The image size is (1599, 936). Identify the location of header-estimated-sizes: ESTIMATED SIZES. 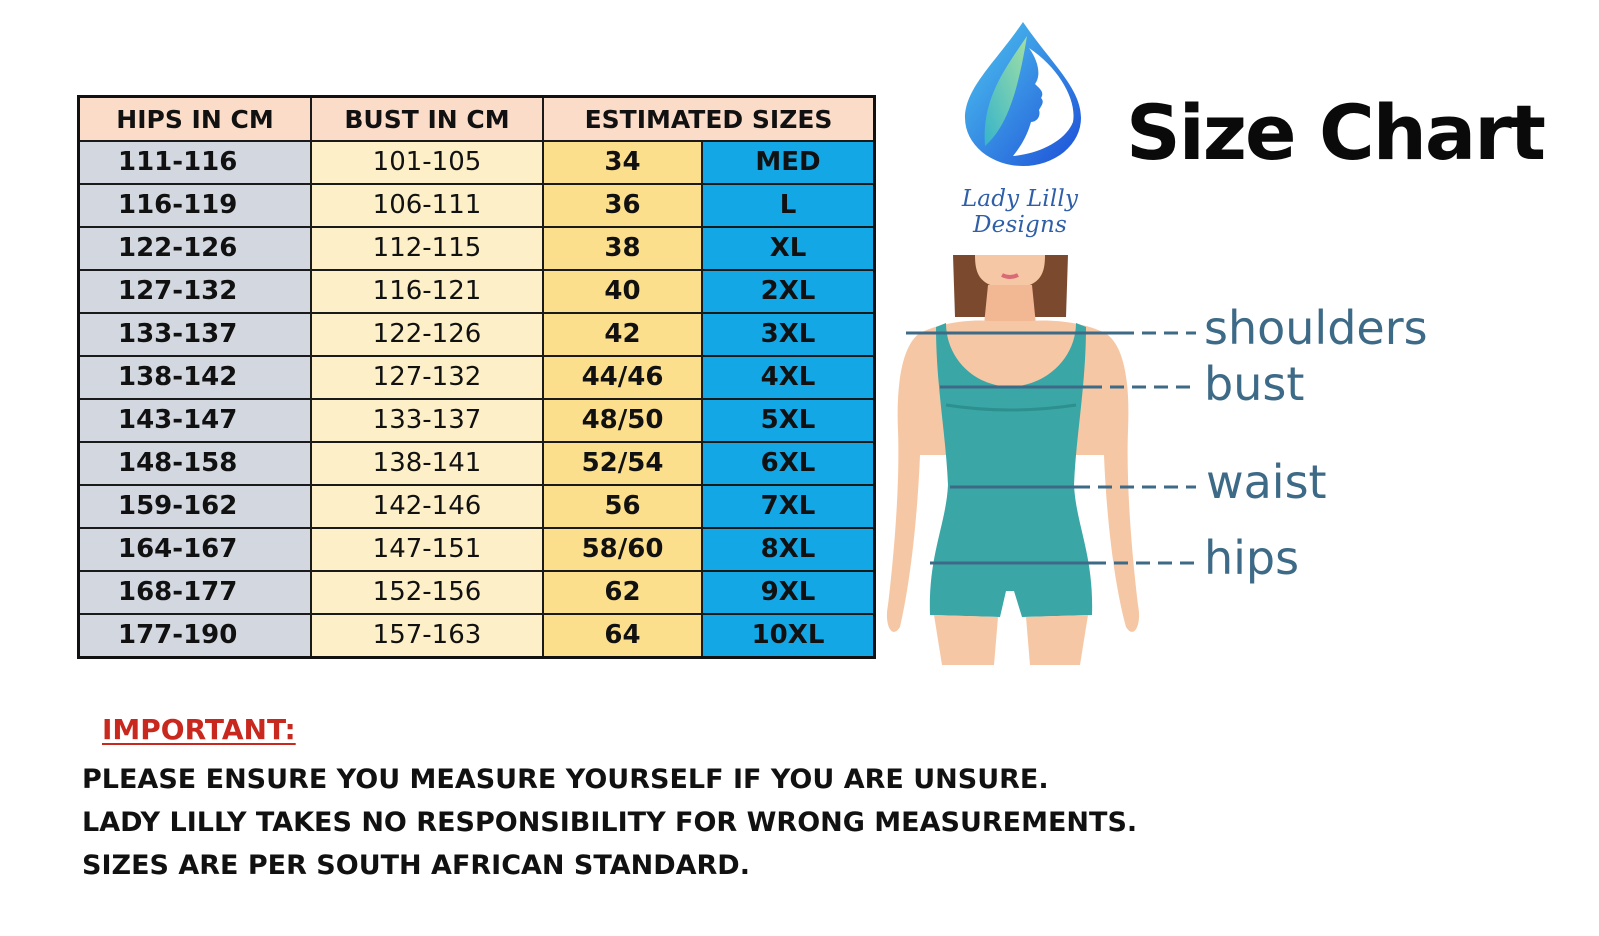
(709, 118).